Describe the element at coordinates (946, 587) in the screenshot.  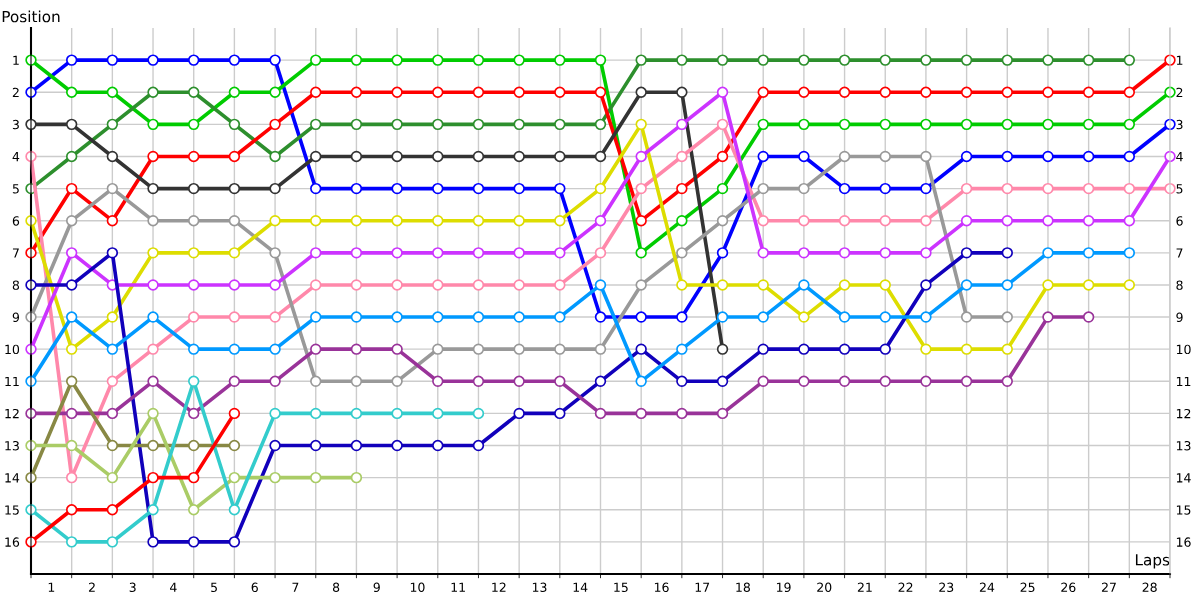
I see `x-tick-label: 23` at that location.